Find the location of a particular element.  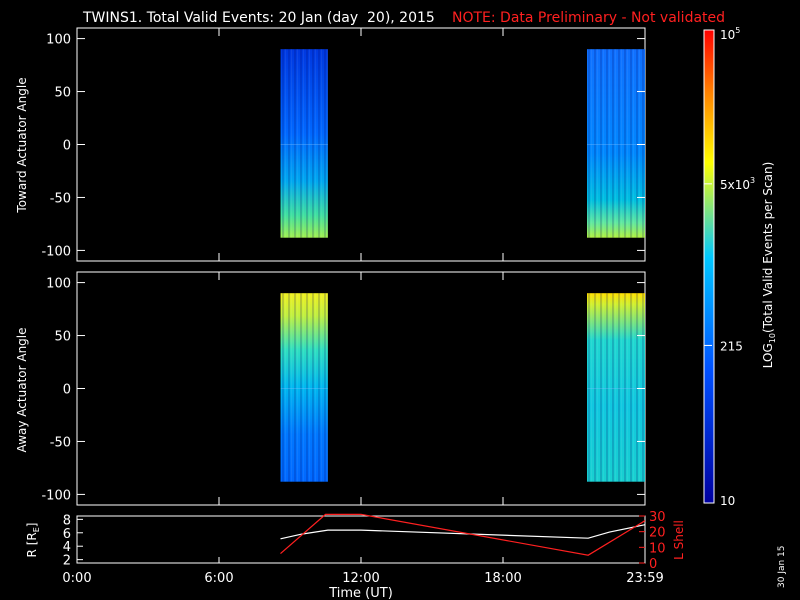

panel2-ytick-label-4: -100 is located at coordinates (56, 495).